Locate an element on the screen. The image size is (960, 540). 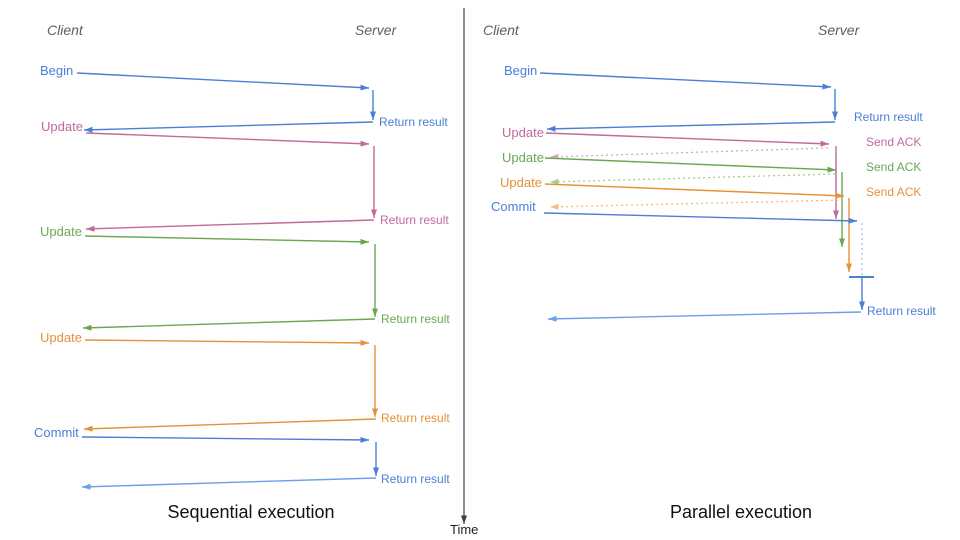
right-update2-label: Update is located at coordinates (523, 157).